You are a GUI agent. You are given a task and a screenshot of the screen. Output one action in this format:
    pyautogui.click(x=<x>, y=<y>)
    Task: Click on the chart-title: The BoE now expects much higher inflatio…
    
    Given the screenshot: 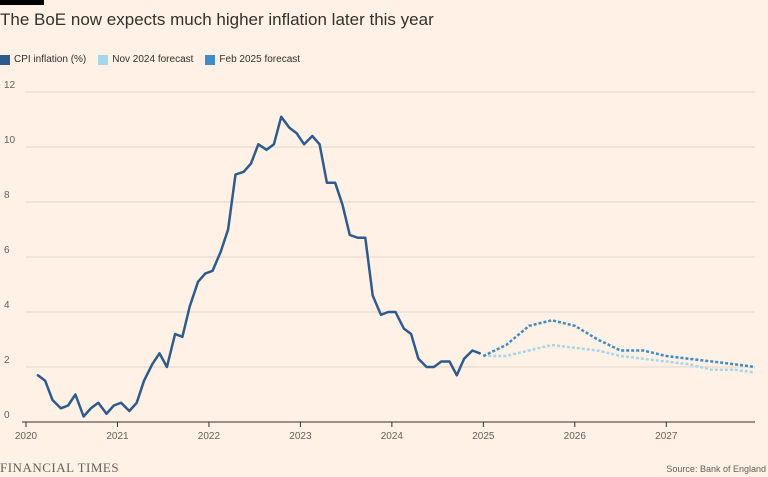 What is the action you would take?
    pyautogui.click(x=217, y=19)
    